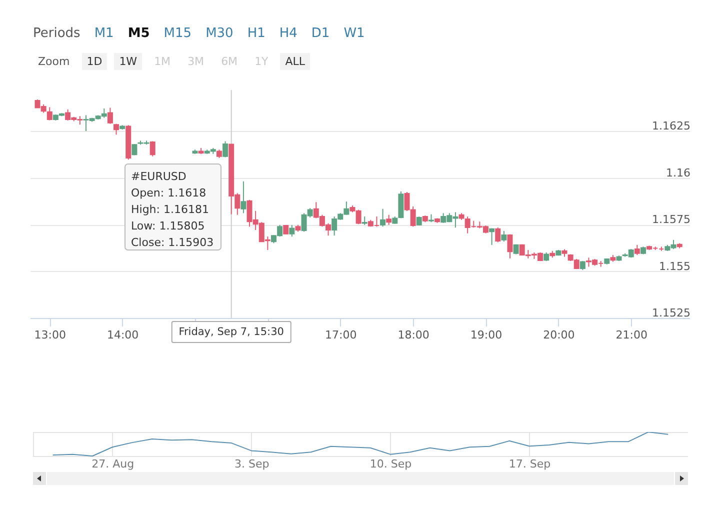  What do you see at coordinates (139, 33) in the screenshot?
I see `text: M5` at bounding box center [139, 33].